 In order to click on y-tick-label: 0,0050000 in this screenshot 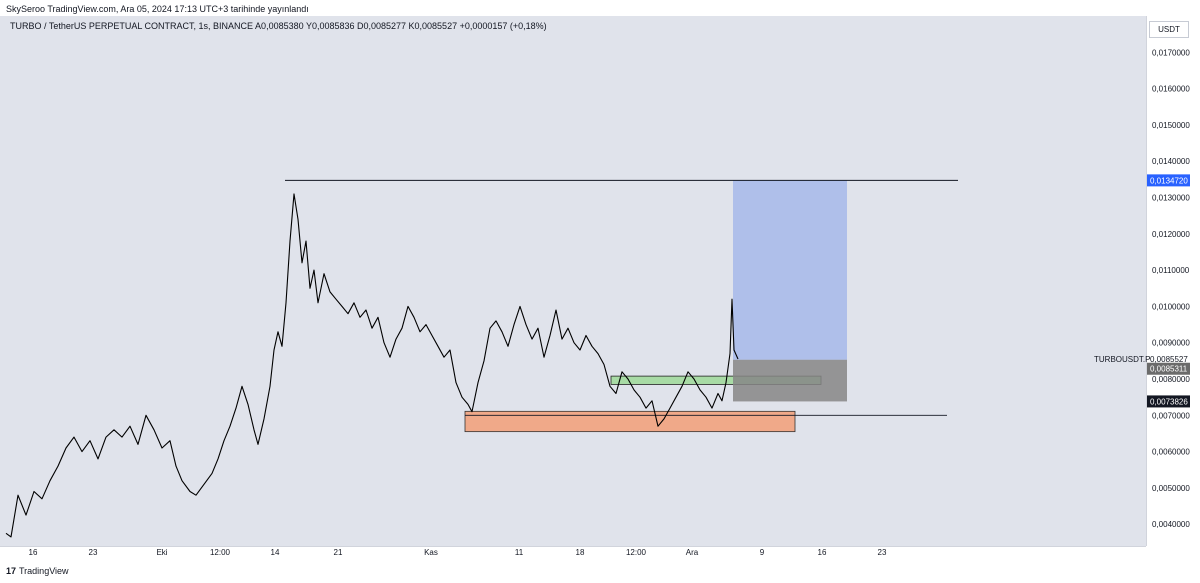, I will do `click(1171, 488)`.